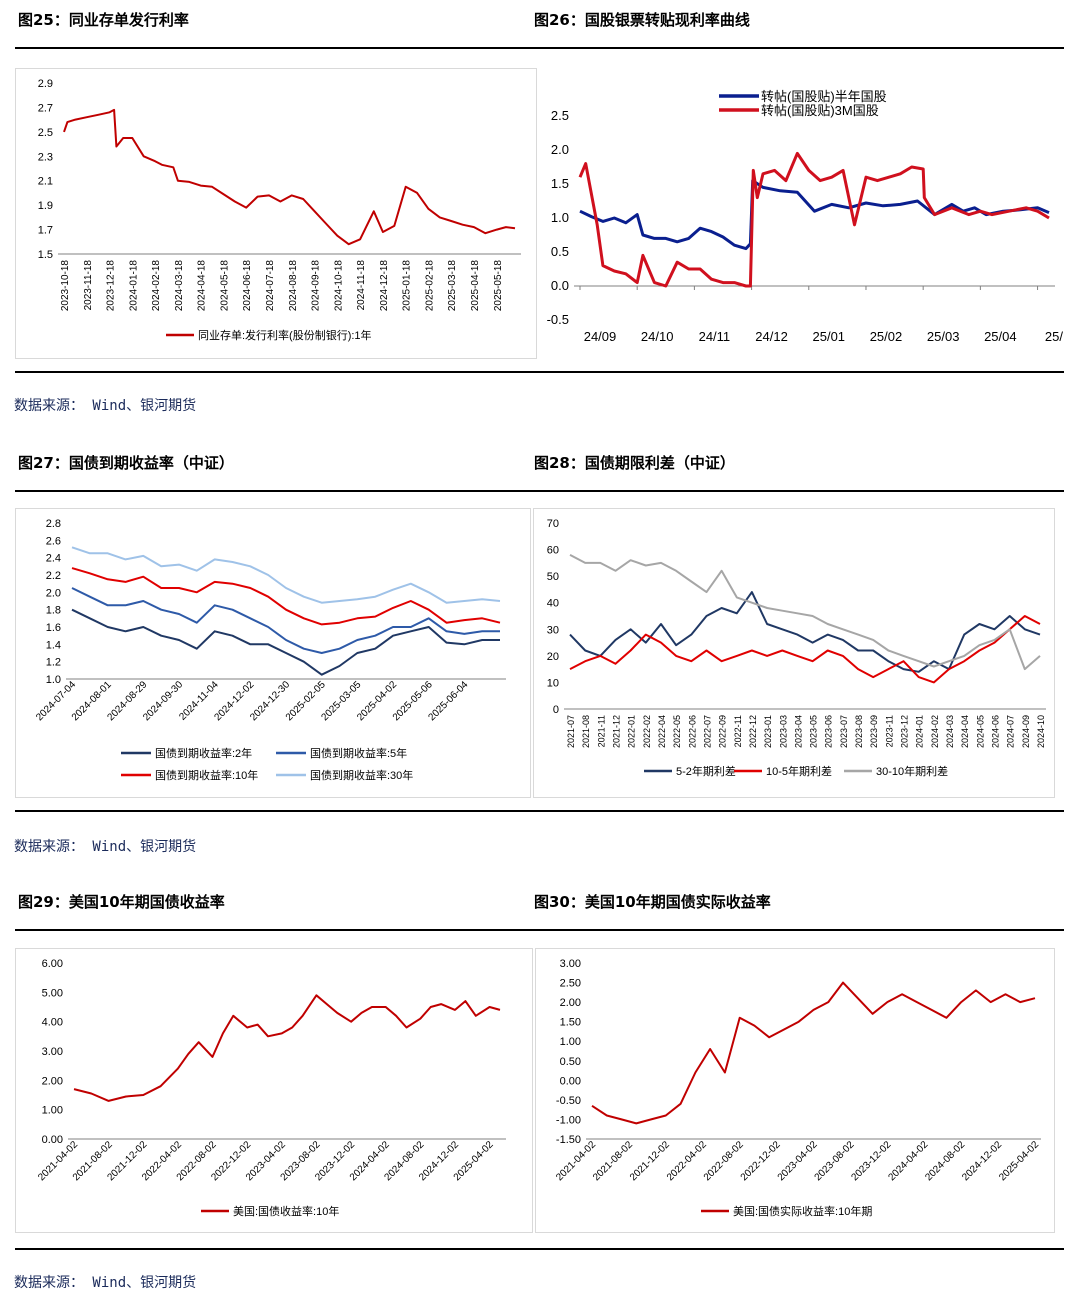  Describe the element at coordinates (1054, 336) in the screenshot. I see `x-tick-label: 25/0` at that location.